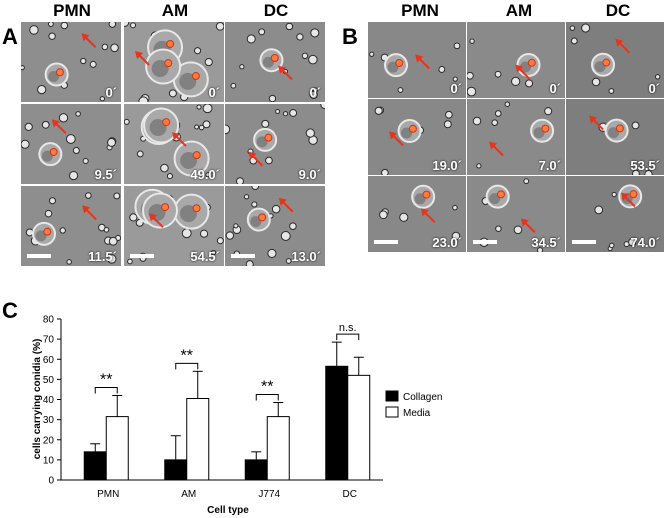 This screenshot has width=669, height=518. I want to click on y-tick-label: 40, so click(49, 400).